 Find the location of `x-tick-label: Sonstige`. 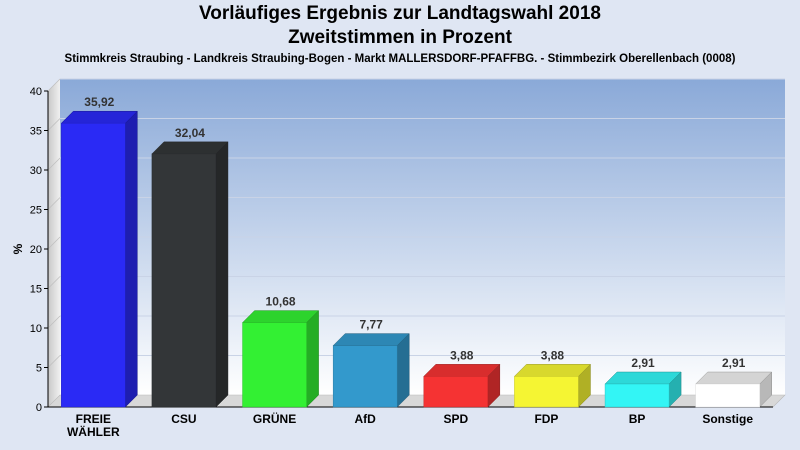

x-tick-label: Sonstige is located at coordinates (727, 419).